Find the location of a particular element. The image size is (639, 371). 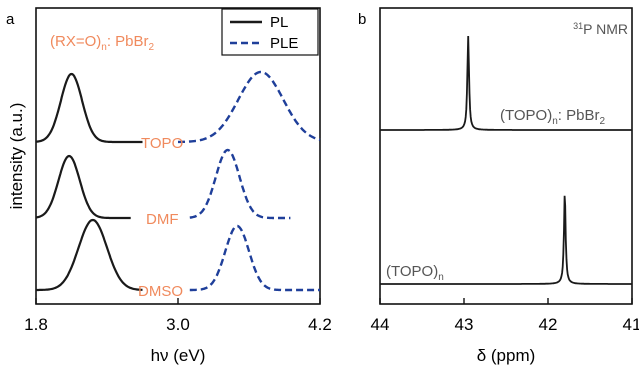

panel-a-xtick-label: 1.8 is located at coordinates (36, 324).